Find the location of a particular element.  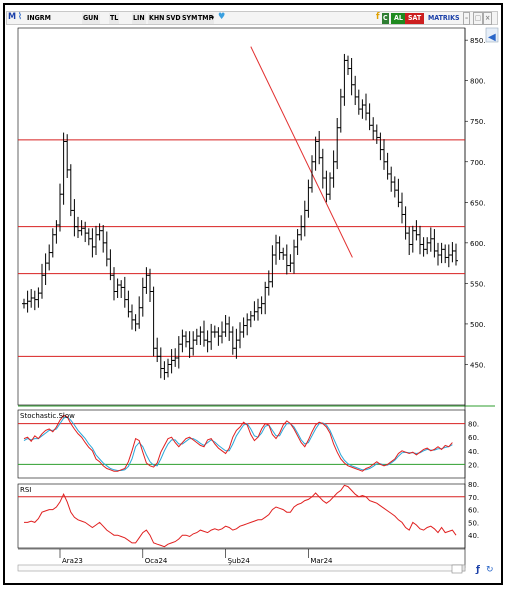

time-tick-label: Şub24 is located at coordinates (239, 561).